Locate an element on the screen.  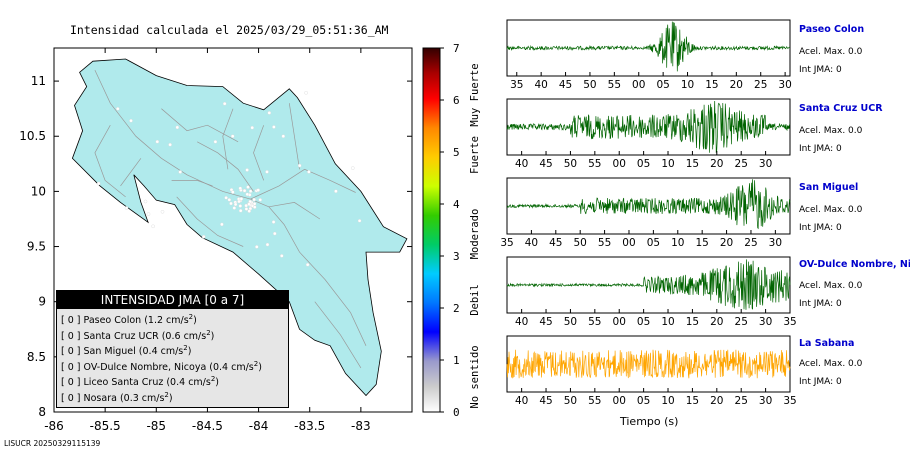
trace-int-paseo-colon: Int JMA: 0 is located at coordinates (820, 70).